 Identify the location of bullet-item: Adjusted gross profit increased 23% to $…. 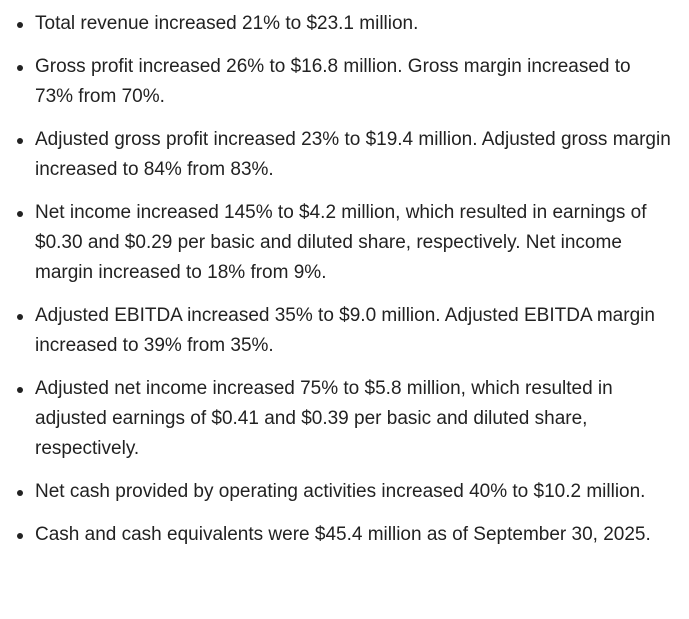
(344, 155).